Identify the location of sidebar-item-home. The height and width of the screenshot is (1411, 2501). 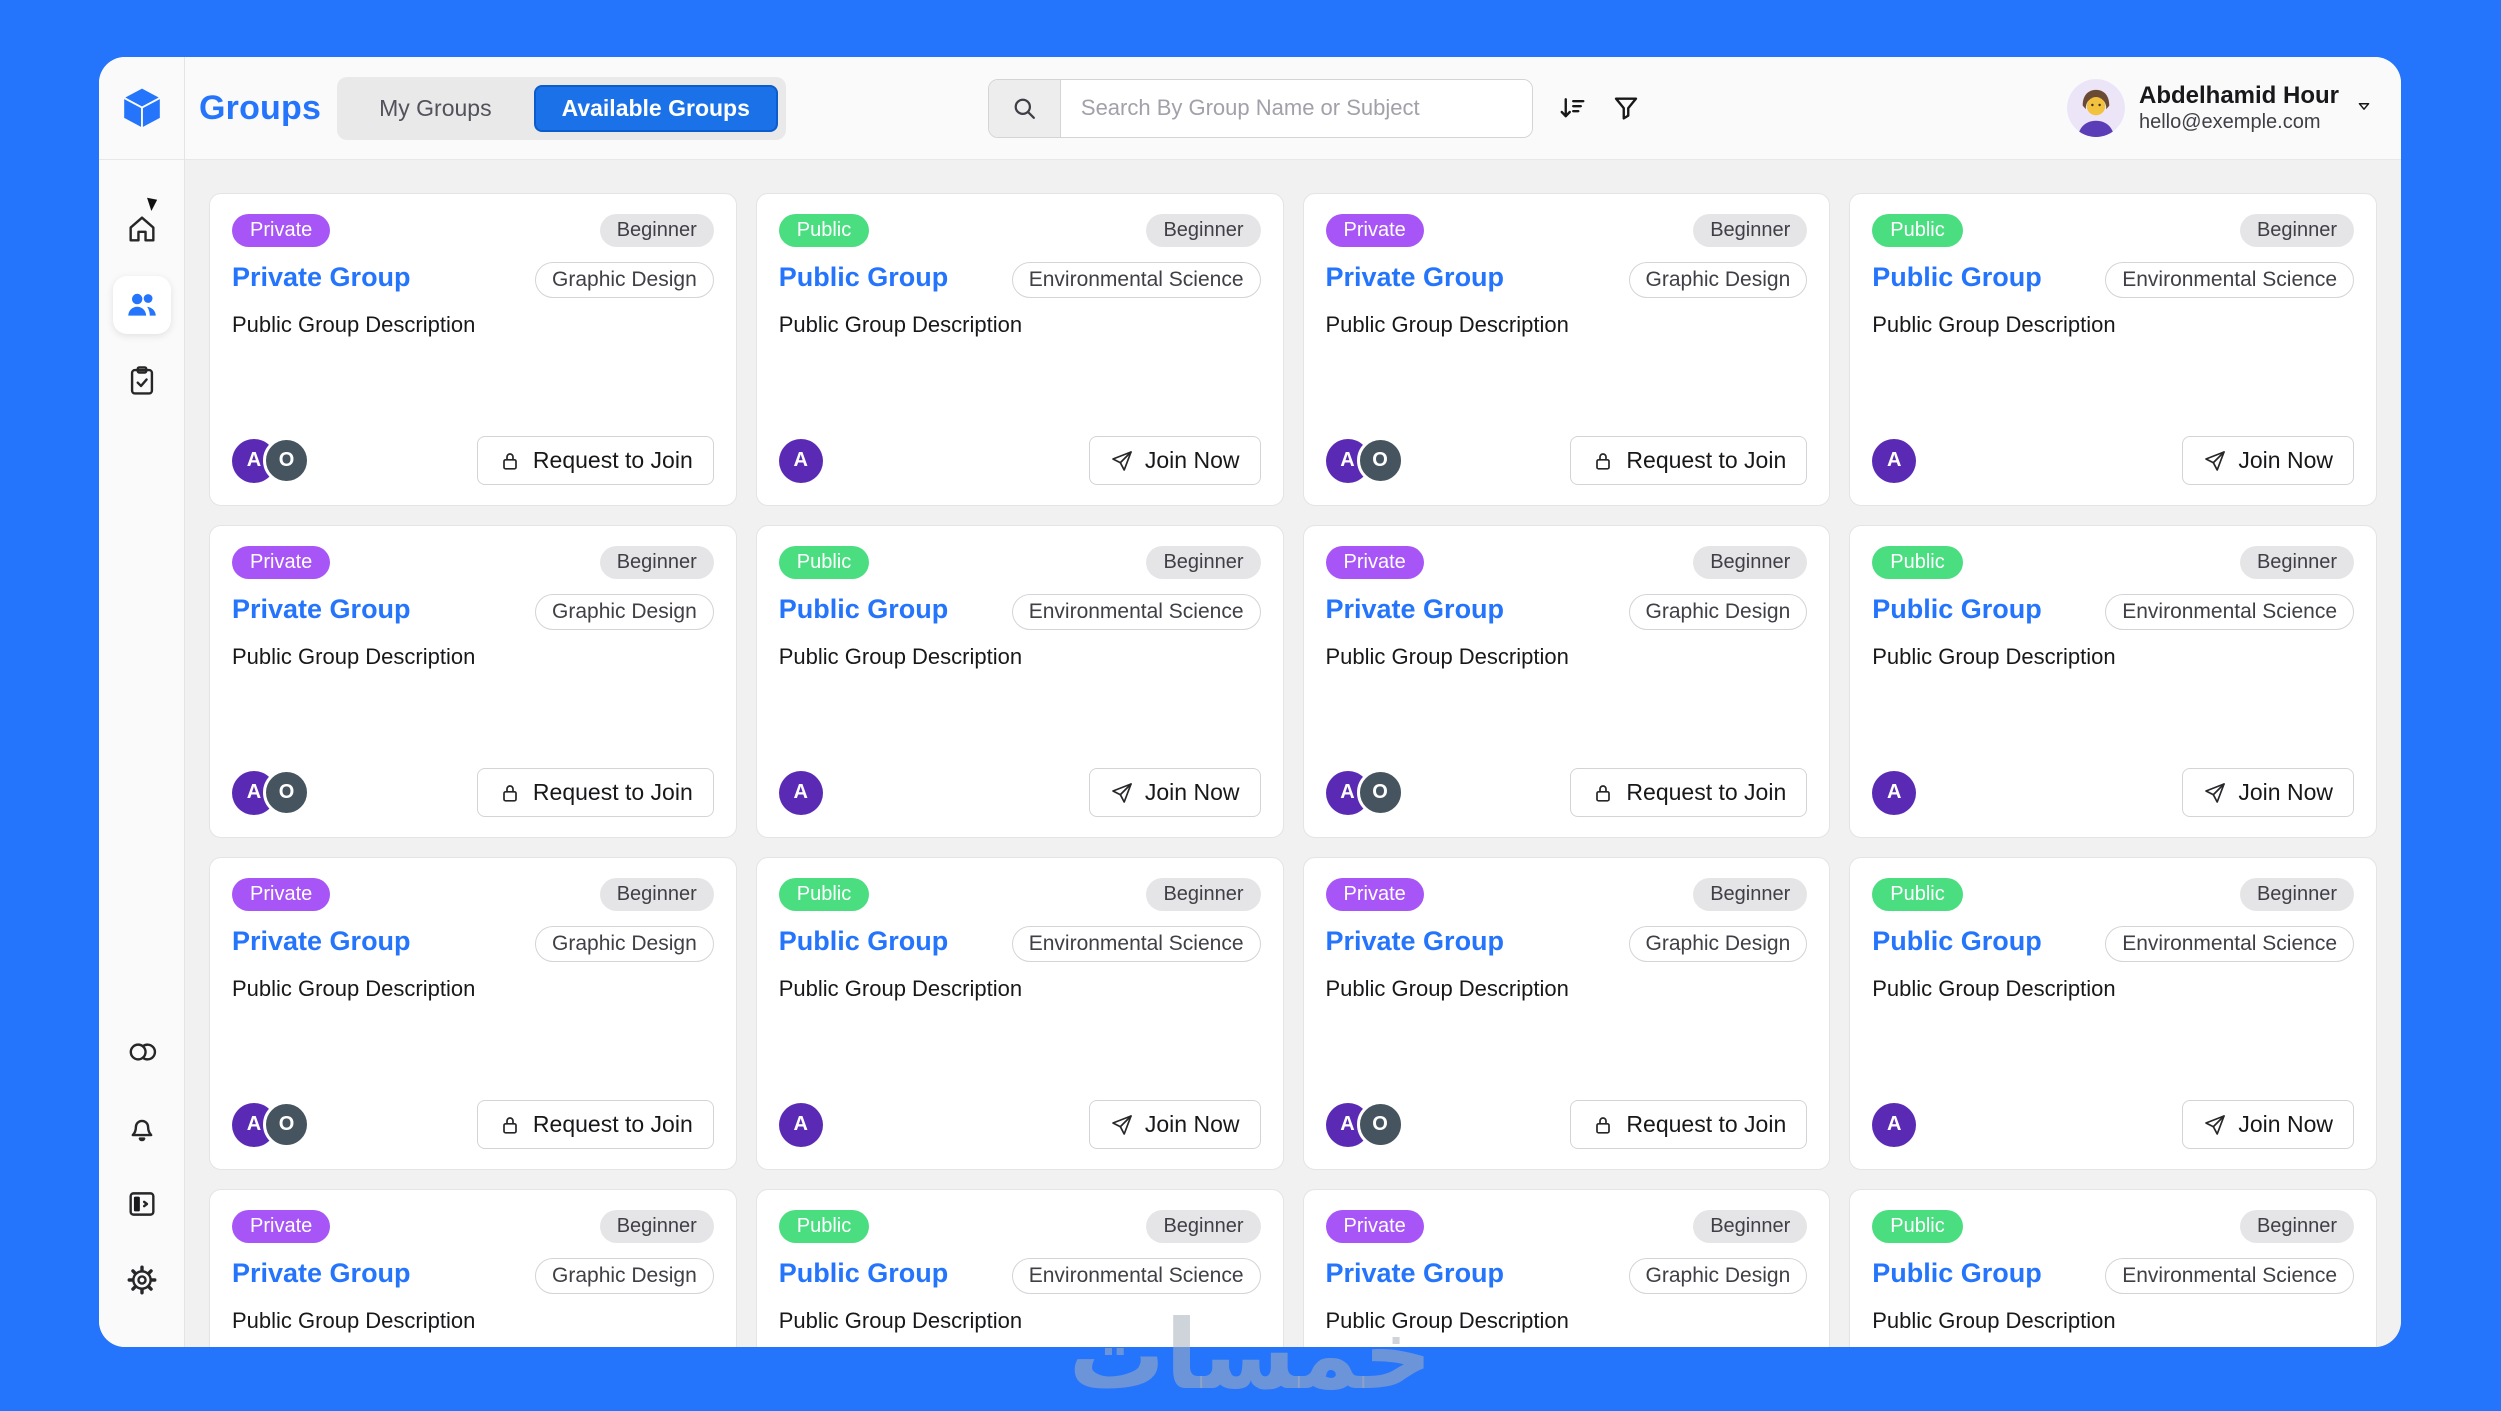
(142, 226).